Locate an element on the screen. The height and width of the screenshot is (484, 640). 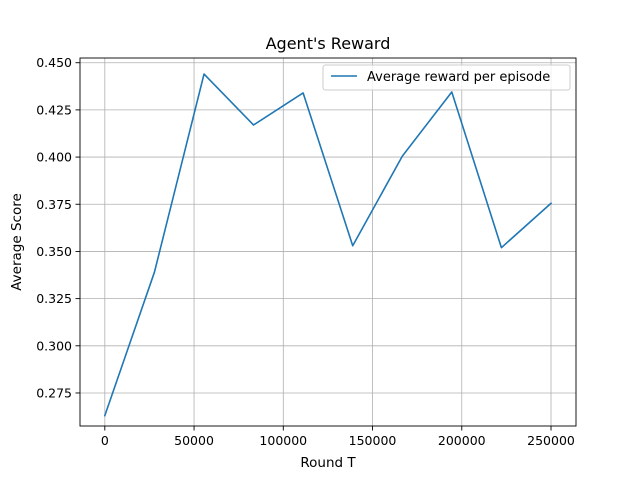
y-tick-label: 0.350 is located at coordinates (54, 251).